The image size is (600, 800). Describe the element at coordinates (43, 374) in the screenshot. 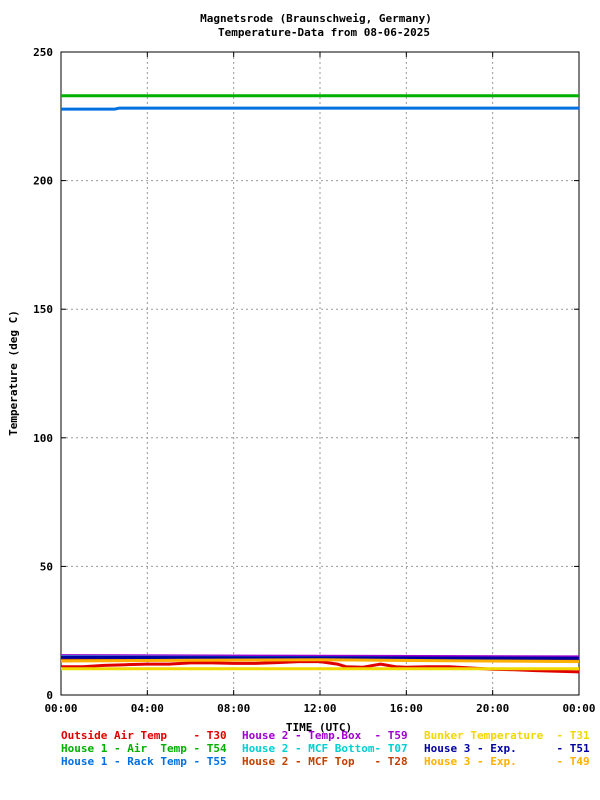

I see `y-tick-labels: 0 50 100 150 200 250` at that location.